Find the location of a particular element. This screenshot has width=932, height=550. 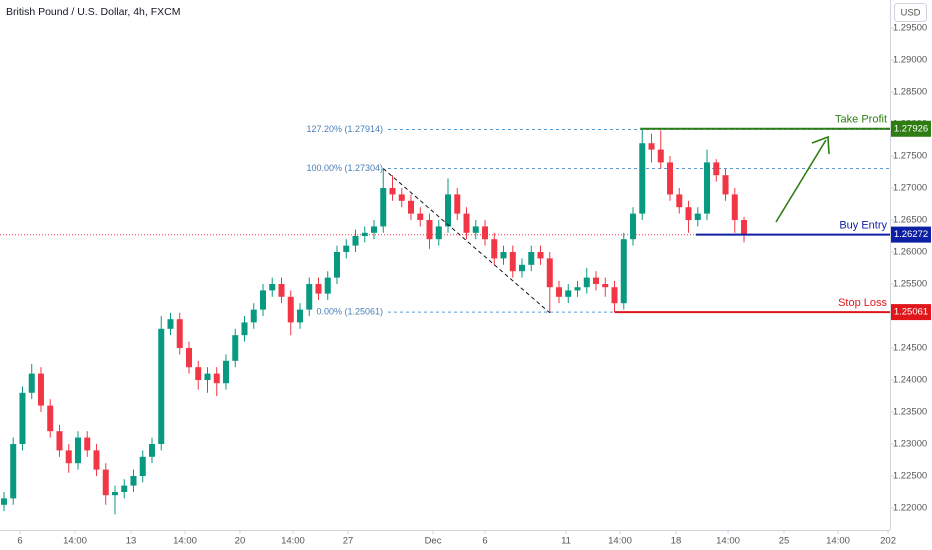

arrow-head is located at coordinates (820, 145).